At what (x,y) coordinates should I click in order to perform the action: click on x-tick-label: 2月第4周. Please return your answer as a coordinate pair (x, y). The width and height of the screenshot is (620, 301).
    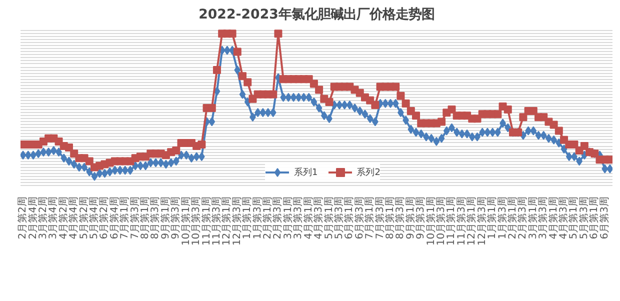
    Looking at the image, I should click on (32, 218).